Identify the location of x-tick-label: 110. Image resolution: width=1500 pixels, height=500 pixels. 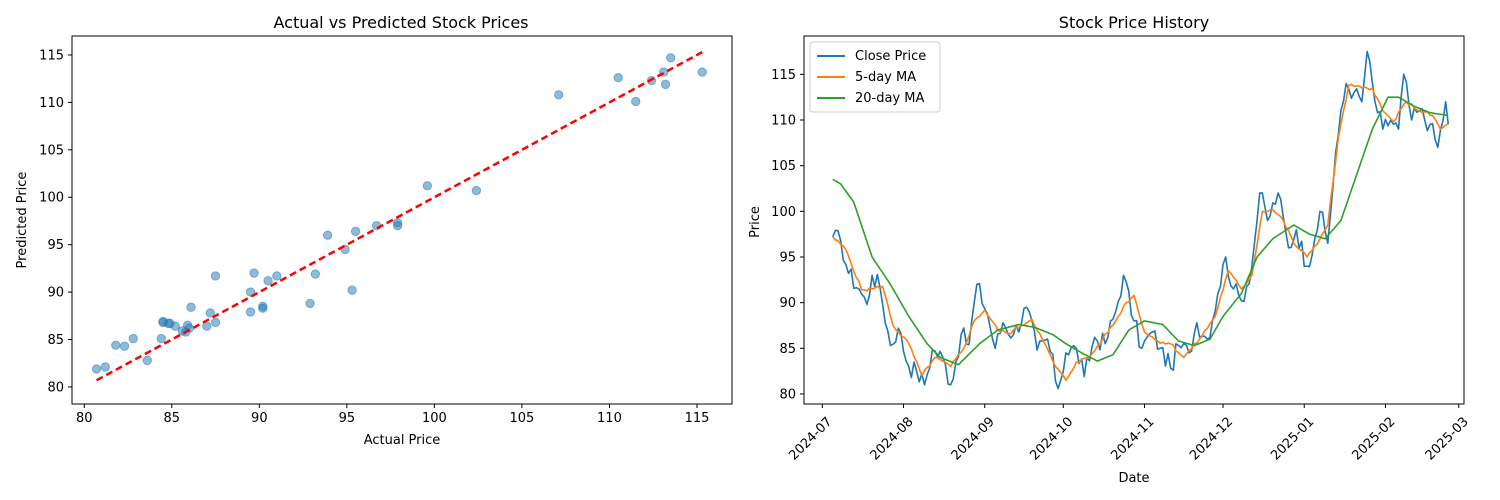
(609, 418).